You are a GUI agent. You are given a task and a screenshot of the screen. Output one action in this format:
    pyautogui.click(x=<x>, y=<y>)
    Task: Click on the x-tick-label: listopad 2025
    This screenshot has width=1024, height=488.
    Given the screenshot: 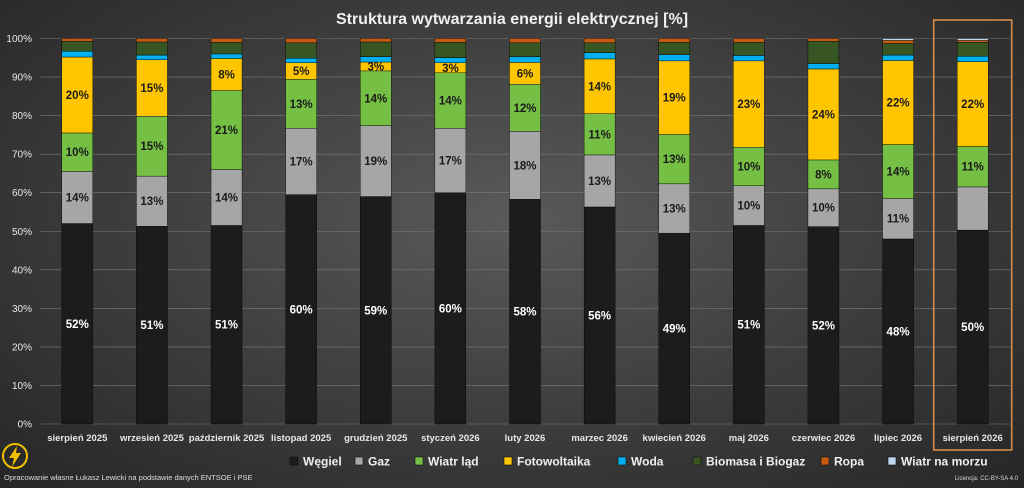 What is the action you would take?
    pyautogui.click(x=301, y=438)
    